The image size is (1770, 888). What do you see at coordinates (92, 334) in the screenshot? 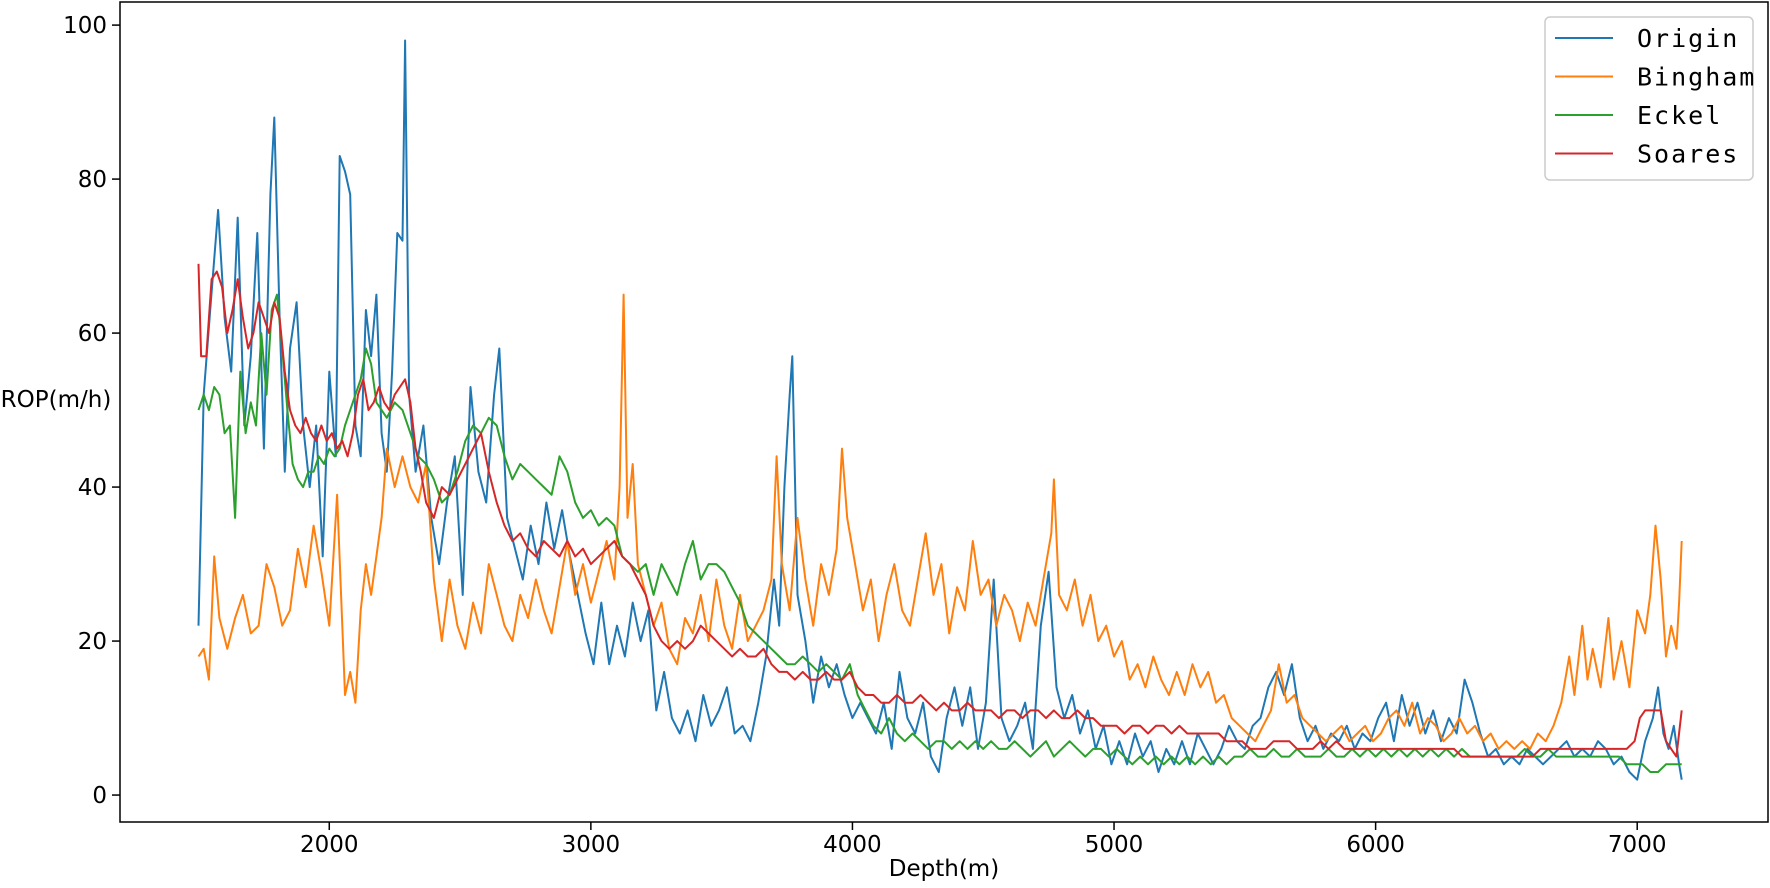
I see `y-tick-label: 60` at bounding box center [92, 334].